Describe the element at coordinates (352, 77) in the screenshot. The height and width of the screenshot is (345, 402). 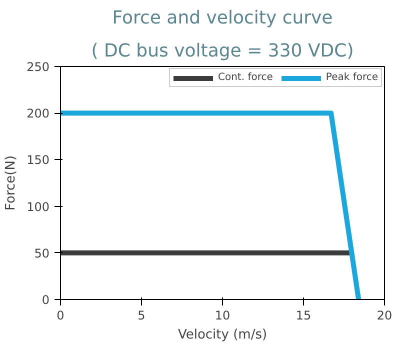
I see `legend-label: Peak force` at that location.